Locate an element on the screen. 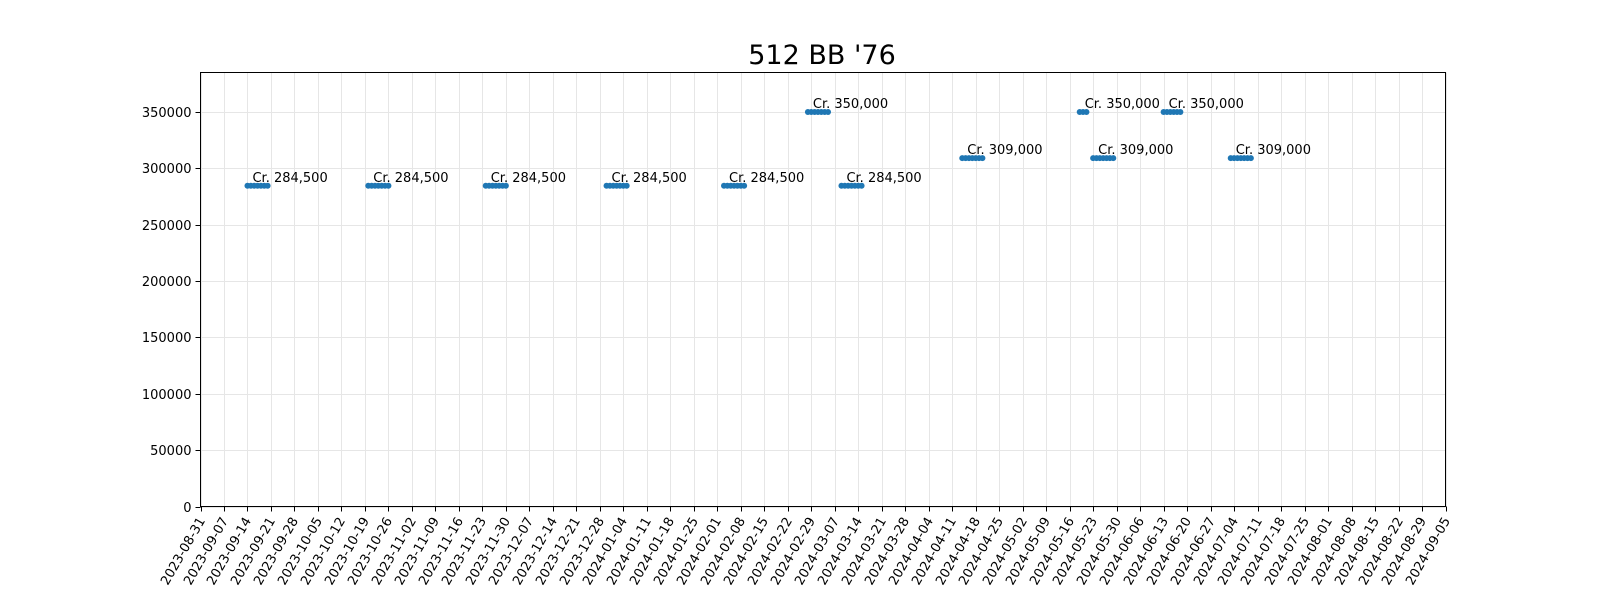 This screenshot has height=600, width=1600. y-tick-label: 50000 is located at coordinates (170, 451).